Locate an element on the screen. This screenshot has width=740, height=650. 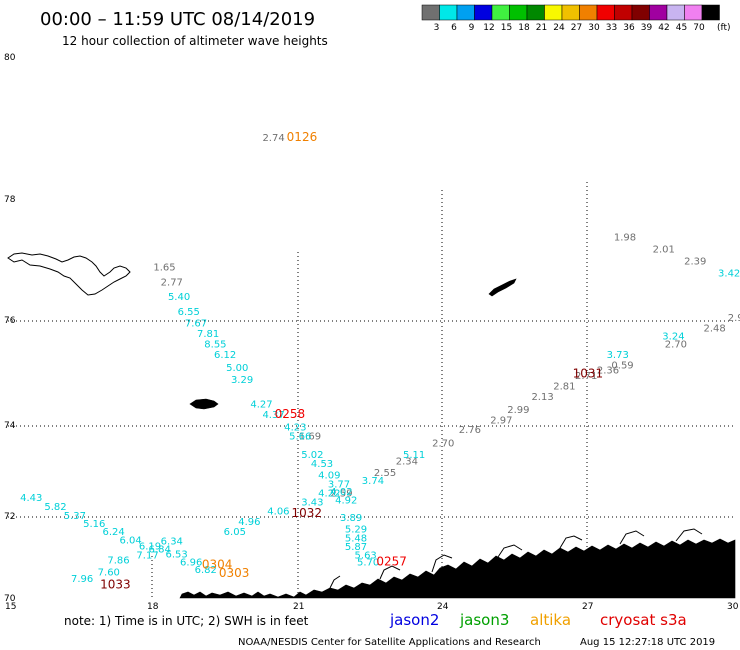
wave-height-value: 6.55 is located at coordinates (189, 312).